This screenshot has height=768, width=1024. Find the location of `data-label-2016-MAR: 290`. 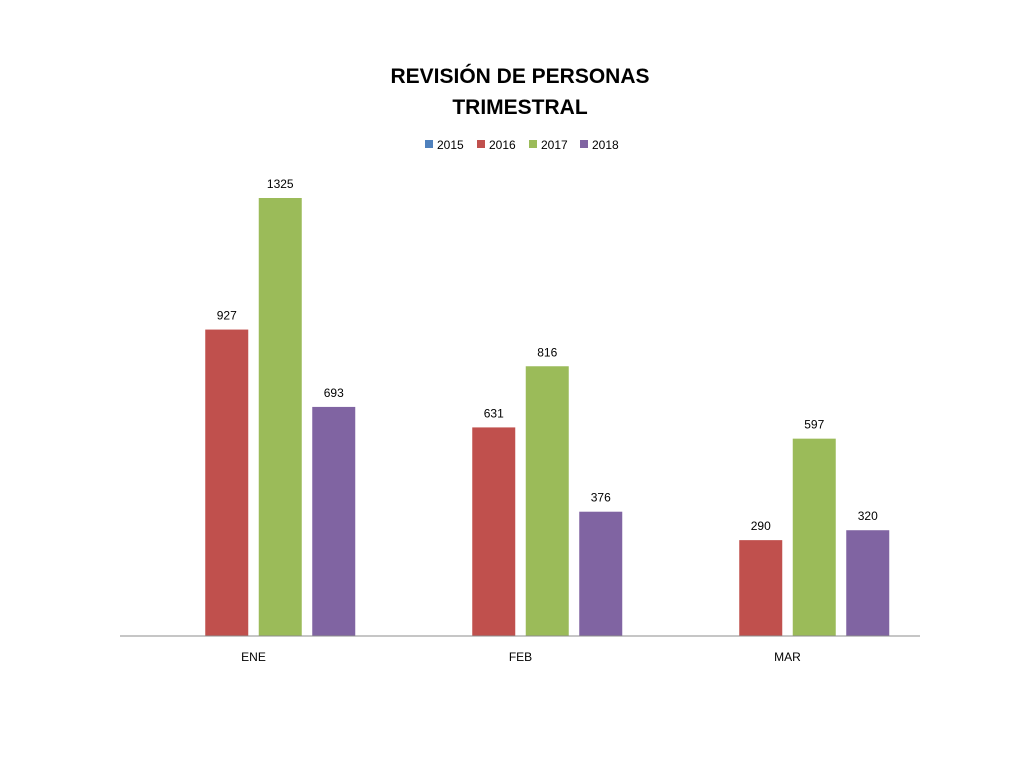

data-label-2016-MAR: 290 is located at coordinates (761, 526).